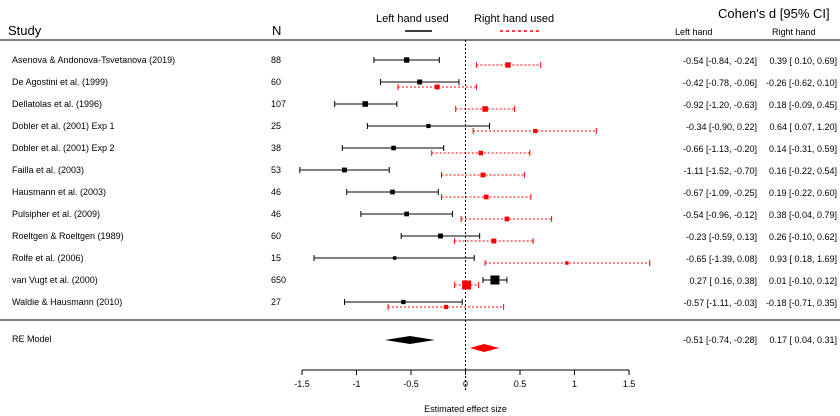  Describe the element at coordinates (68, 236) in the screenshot. I see `study-label: Roeltgen & Roeltgen (1989)` at that location.